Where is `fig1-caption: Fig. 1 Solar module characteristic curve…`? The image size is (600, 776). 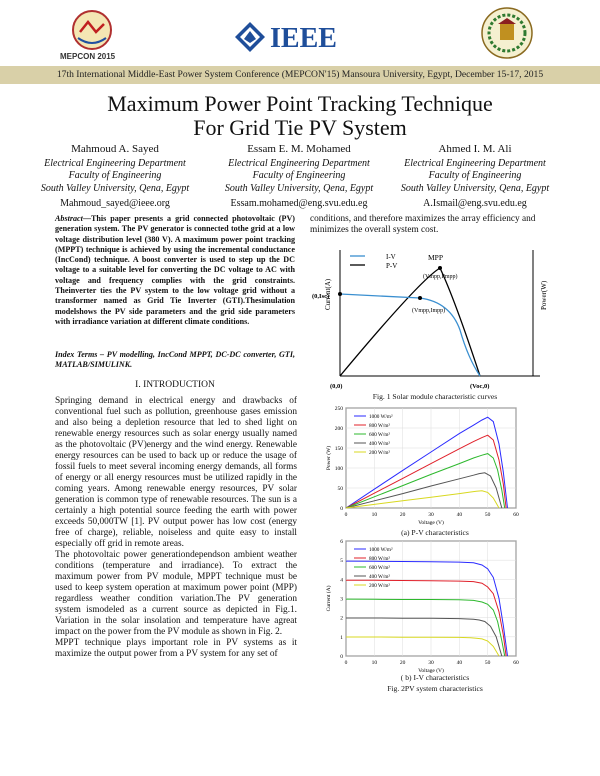 fig1-caption: Fig. 1 Solar module characteristic curve… is located at coordinates (435, 396).